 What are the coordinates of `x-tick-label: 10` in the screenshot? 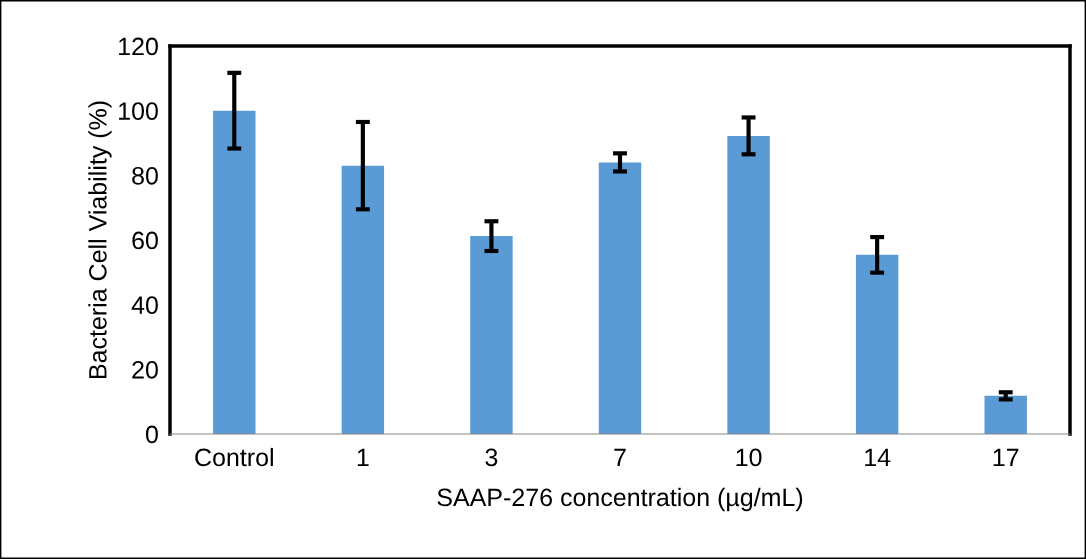 It's located at (749, 457).